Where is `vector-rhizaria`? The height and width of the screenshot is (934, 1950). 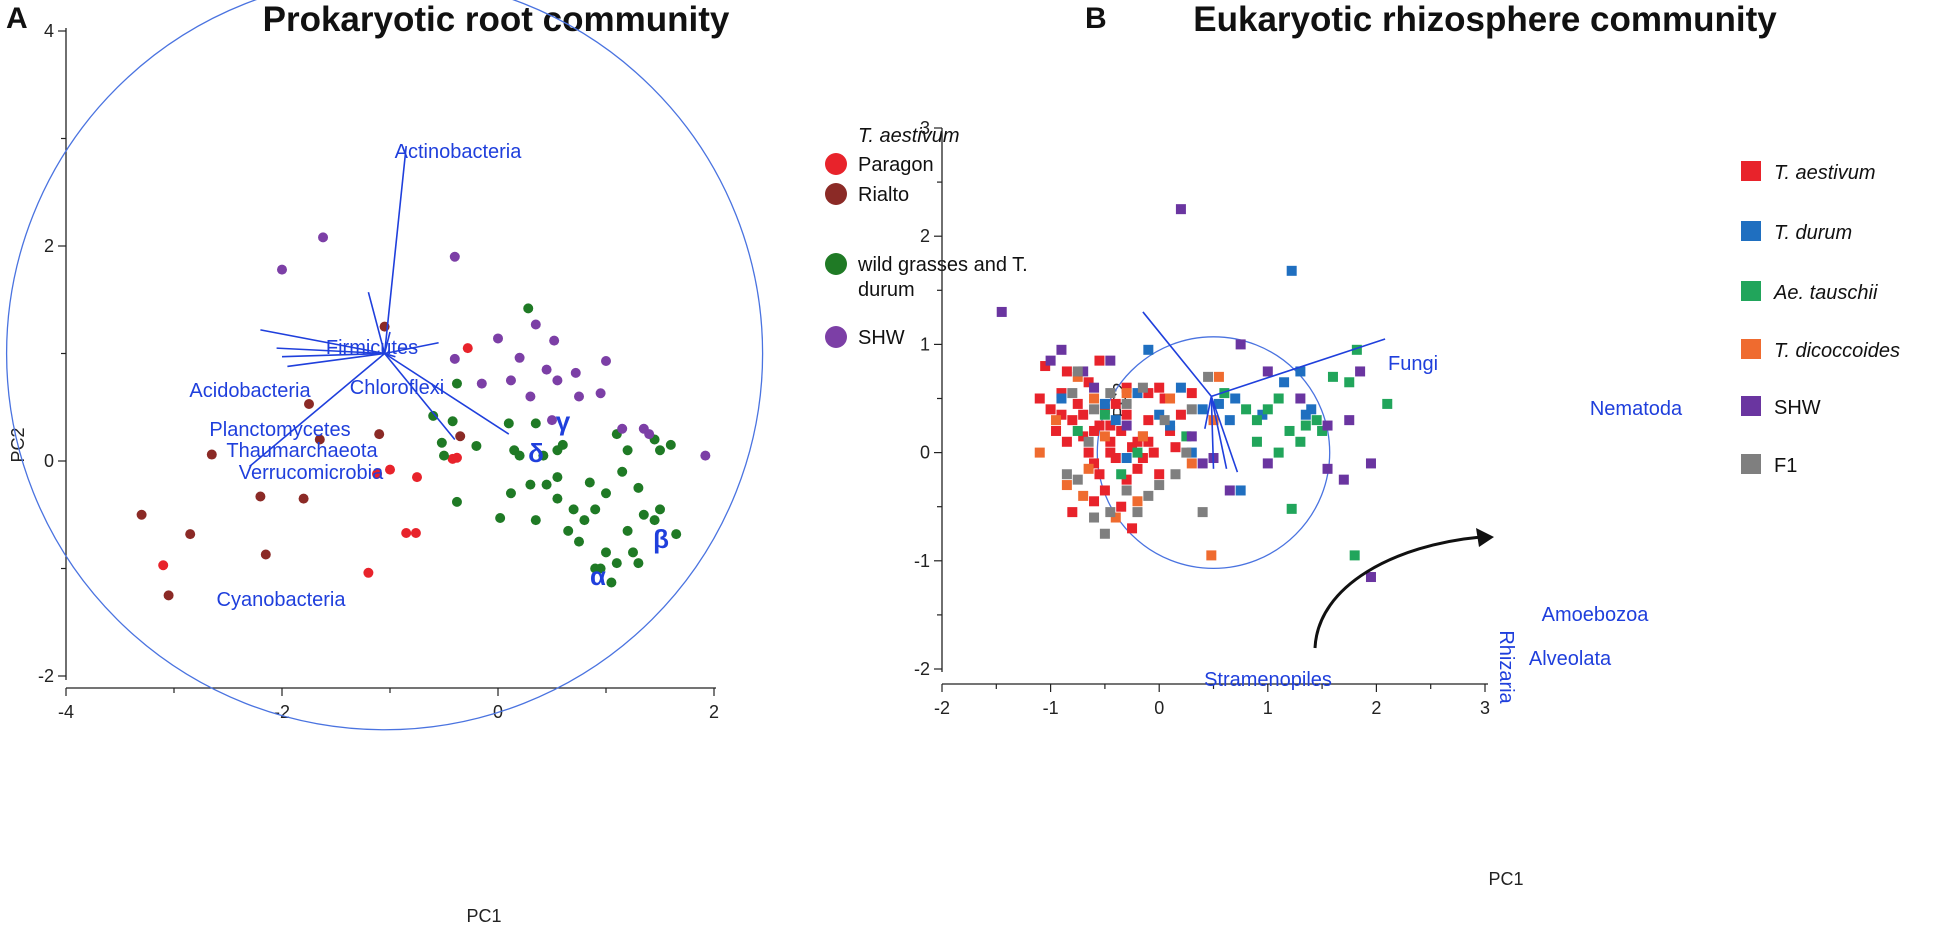 vector-rhizaria is located at coordinates (1212, 432).